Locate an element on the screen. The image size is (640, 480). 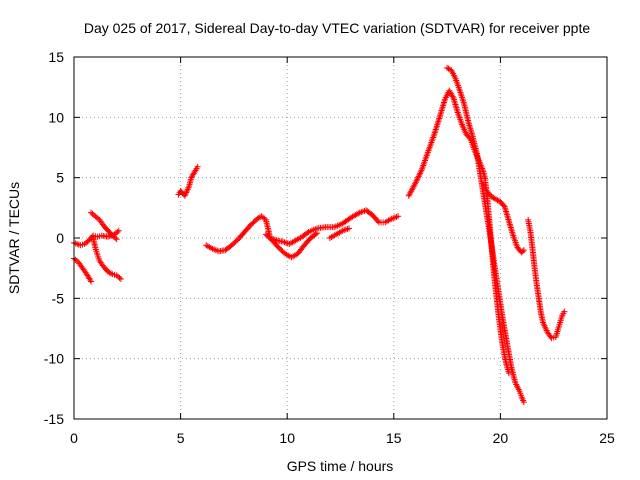
y-tick-label: -15 is located at coordinates (54, 419).